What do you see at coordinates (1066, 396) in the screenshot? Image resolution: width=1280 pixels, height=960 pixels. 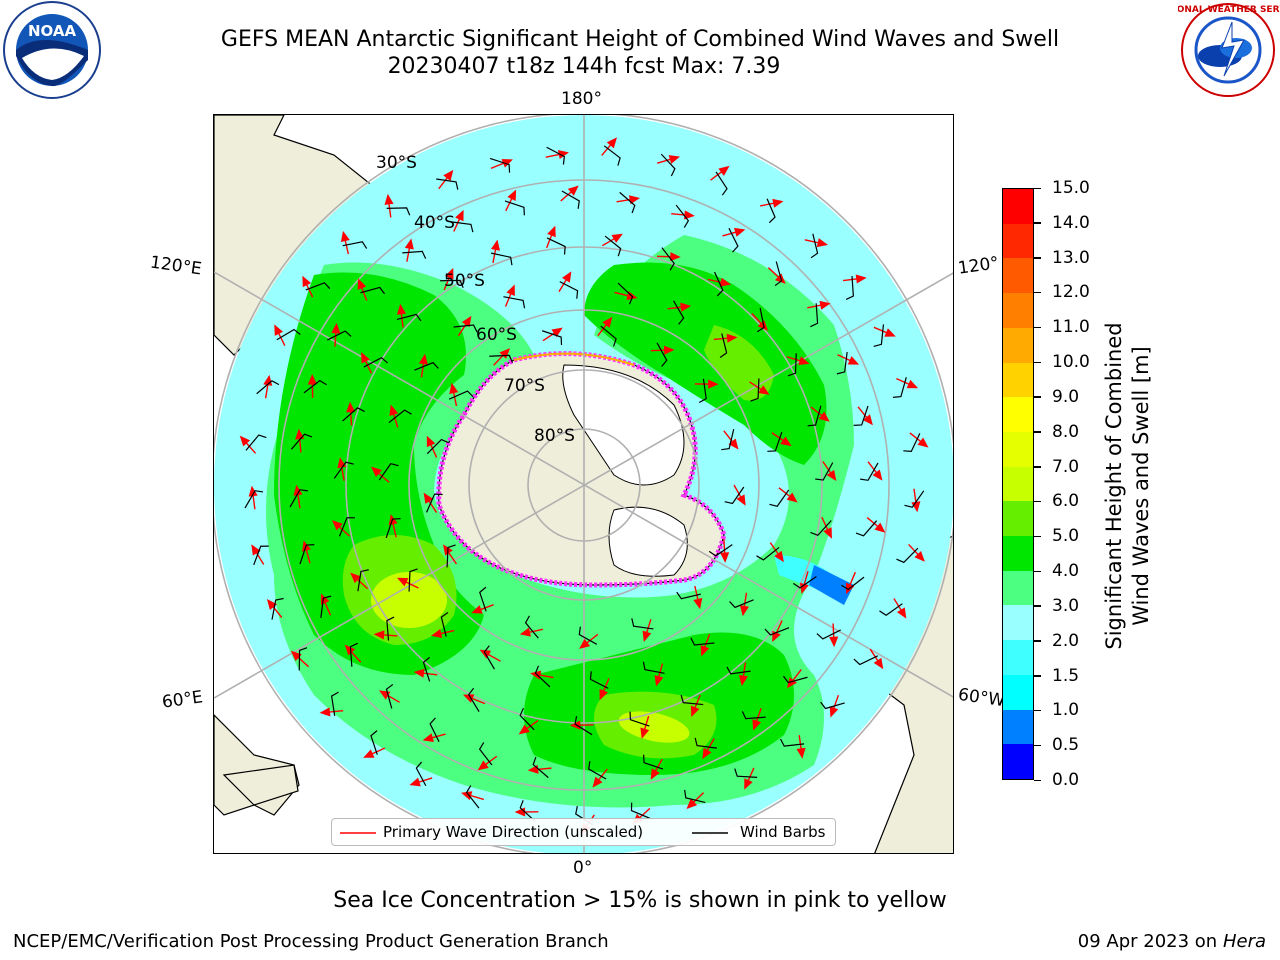 I see `colorbar-tick-label: 9.0` at bounding box center [1066, 396].